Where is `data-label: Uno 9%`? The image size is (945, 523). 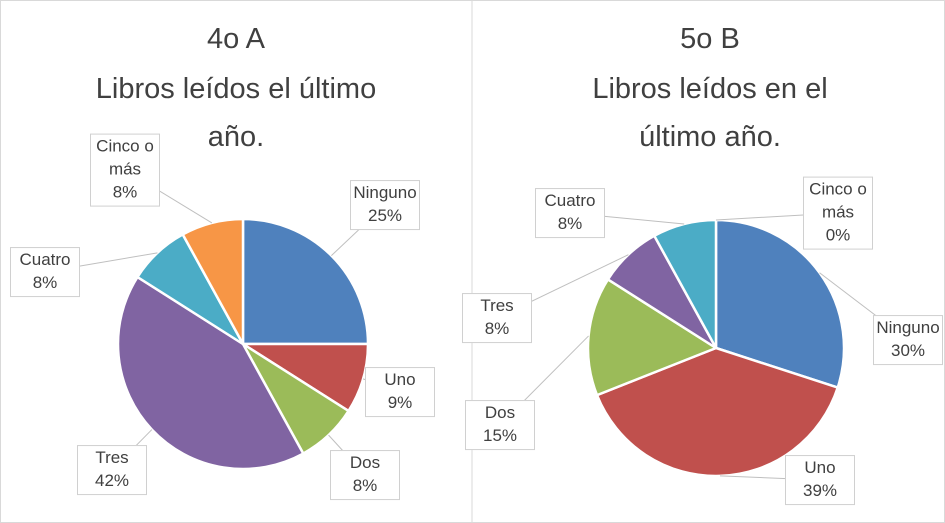 data-label: Uno 9% is located at coordinates (400, 392).